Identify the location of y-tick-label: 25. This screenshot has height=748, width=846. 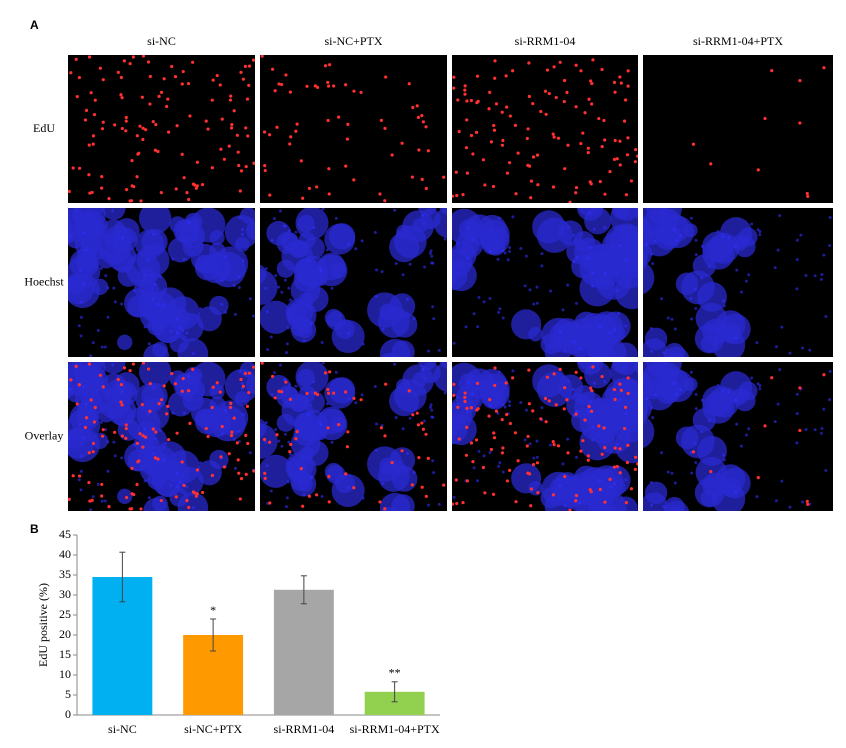
(65, 614).